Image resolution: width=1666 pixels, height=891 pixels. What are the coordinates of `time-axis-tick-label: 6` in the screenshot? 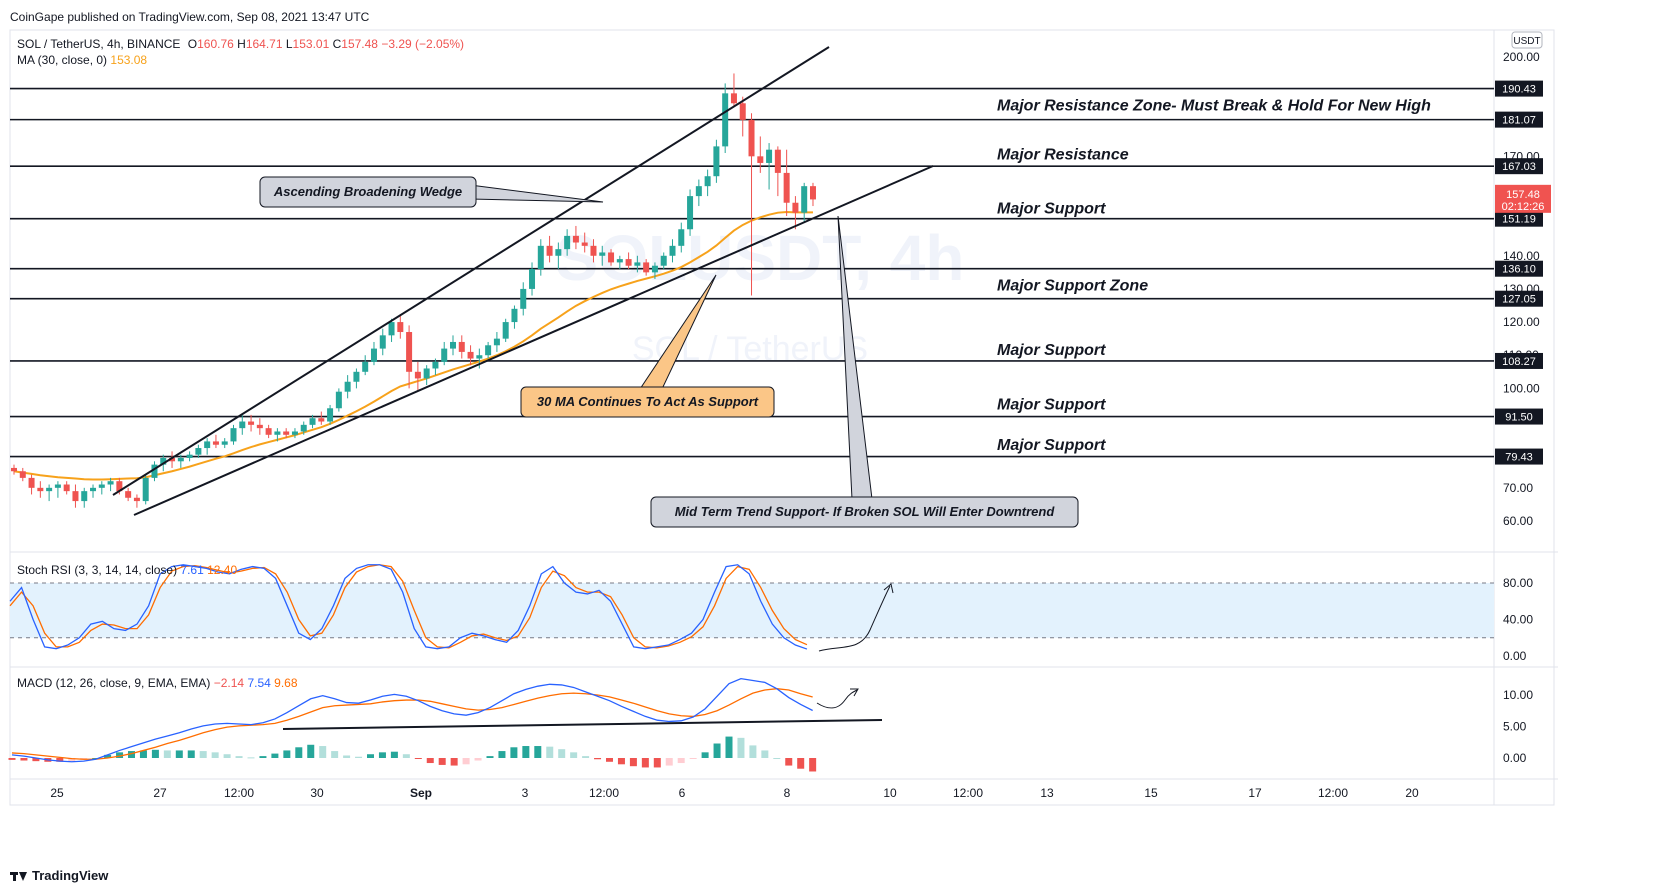 It's located at (682, 793).